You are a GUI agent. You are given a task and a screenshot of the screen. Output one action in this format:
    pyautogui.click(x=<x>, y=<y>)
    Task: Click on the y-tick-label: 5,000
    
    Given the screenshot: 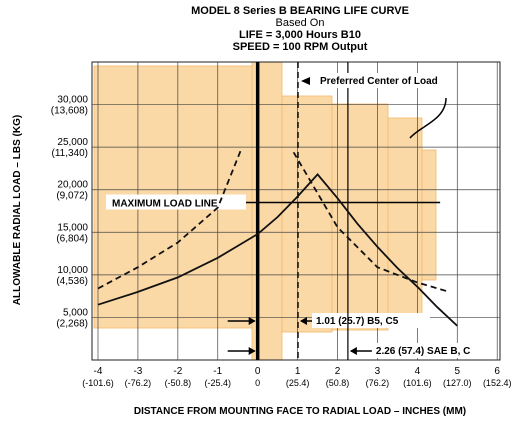 What is the action you would take?
    pyautogui.click(x=75, y=312)
    